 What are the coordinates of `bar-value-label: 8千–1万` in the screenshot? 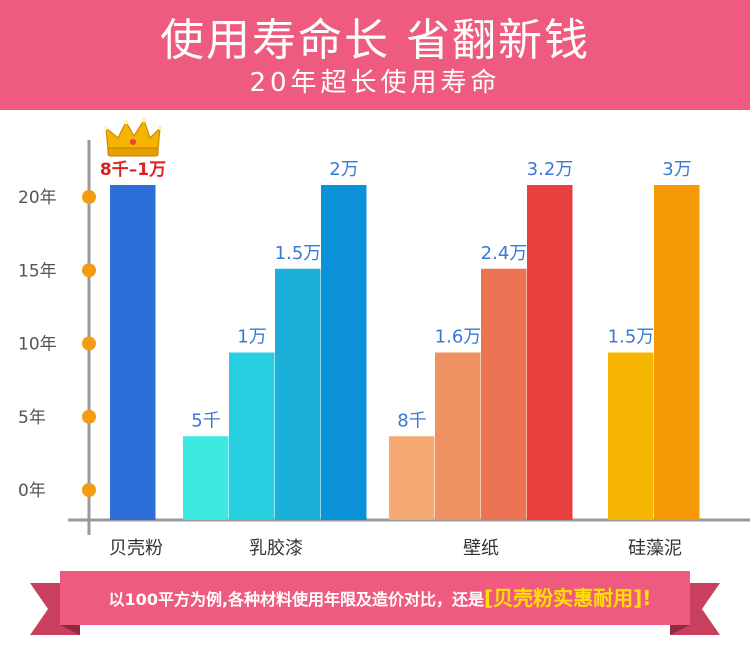 It's located at (133, 170).